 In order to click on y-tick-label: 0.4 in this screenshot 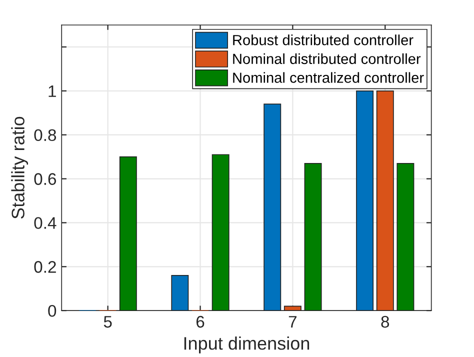, I will do `click(45, 223)`.